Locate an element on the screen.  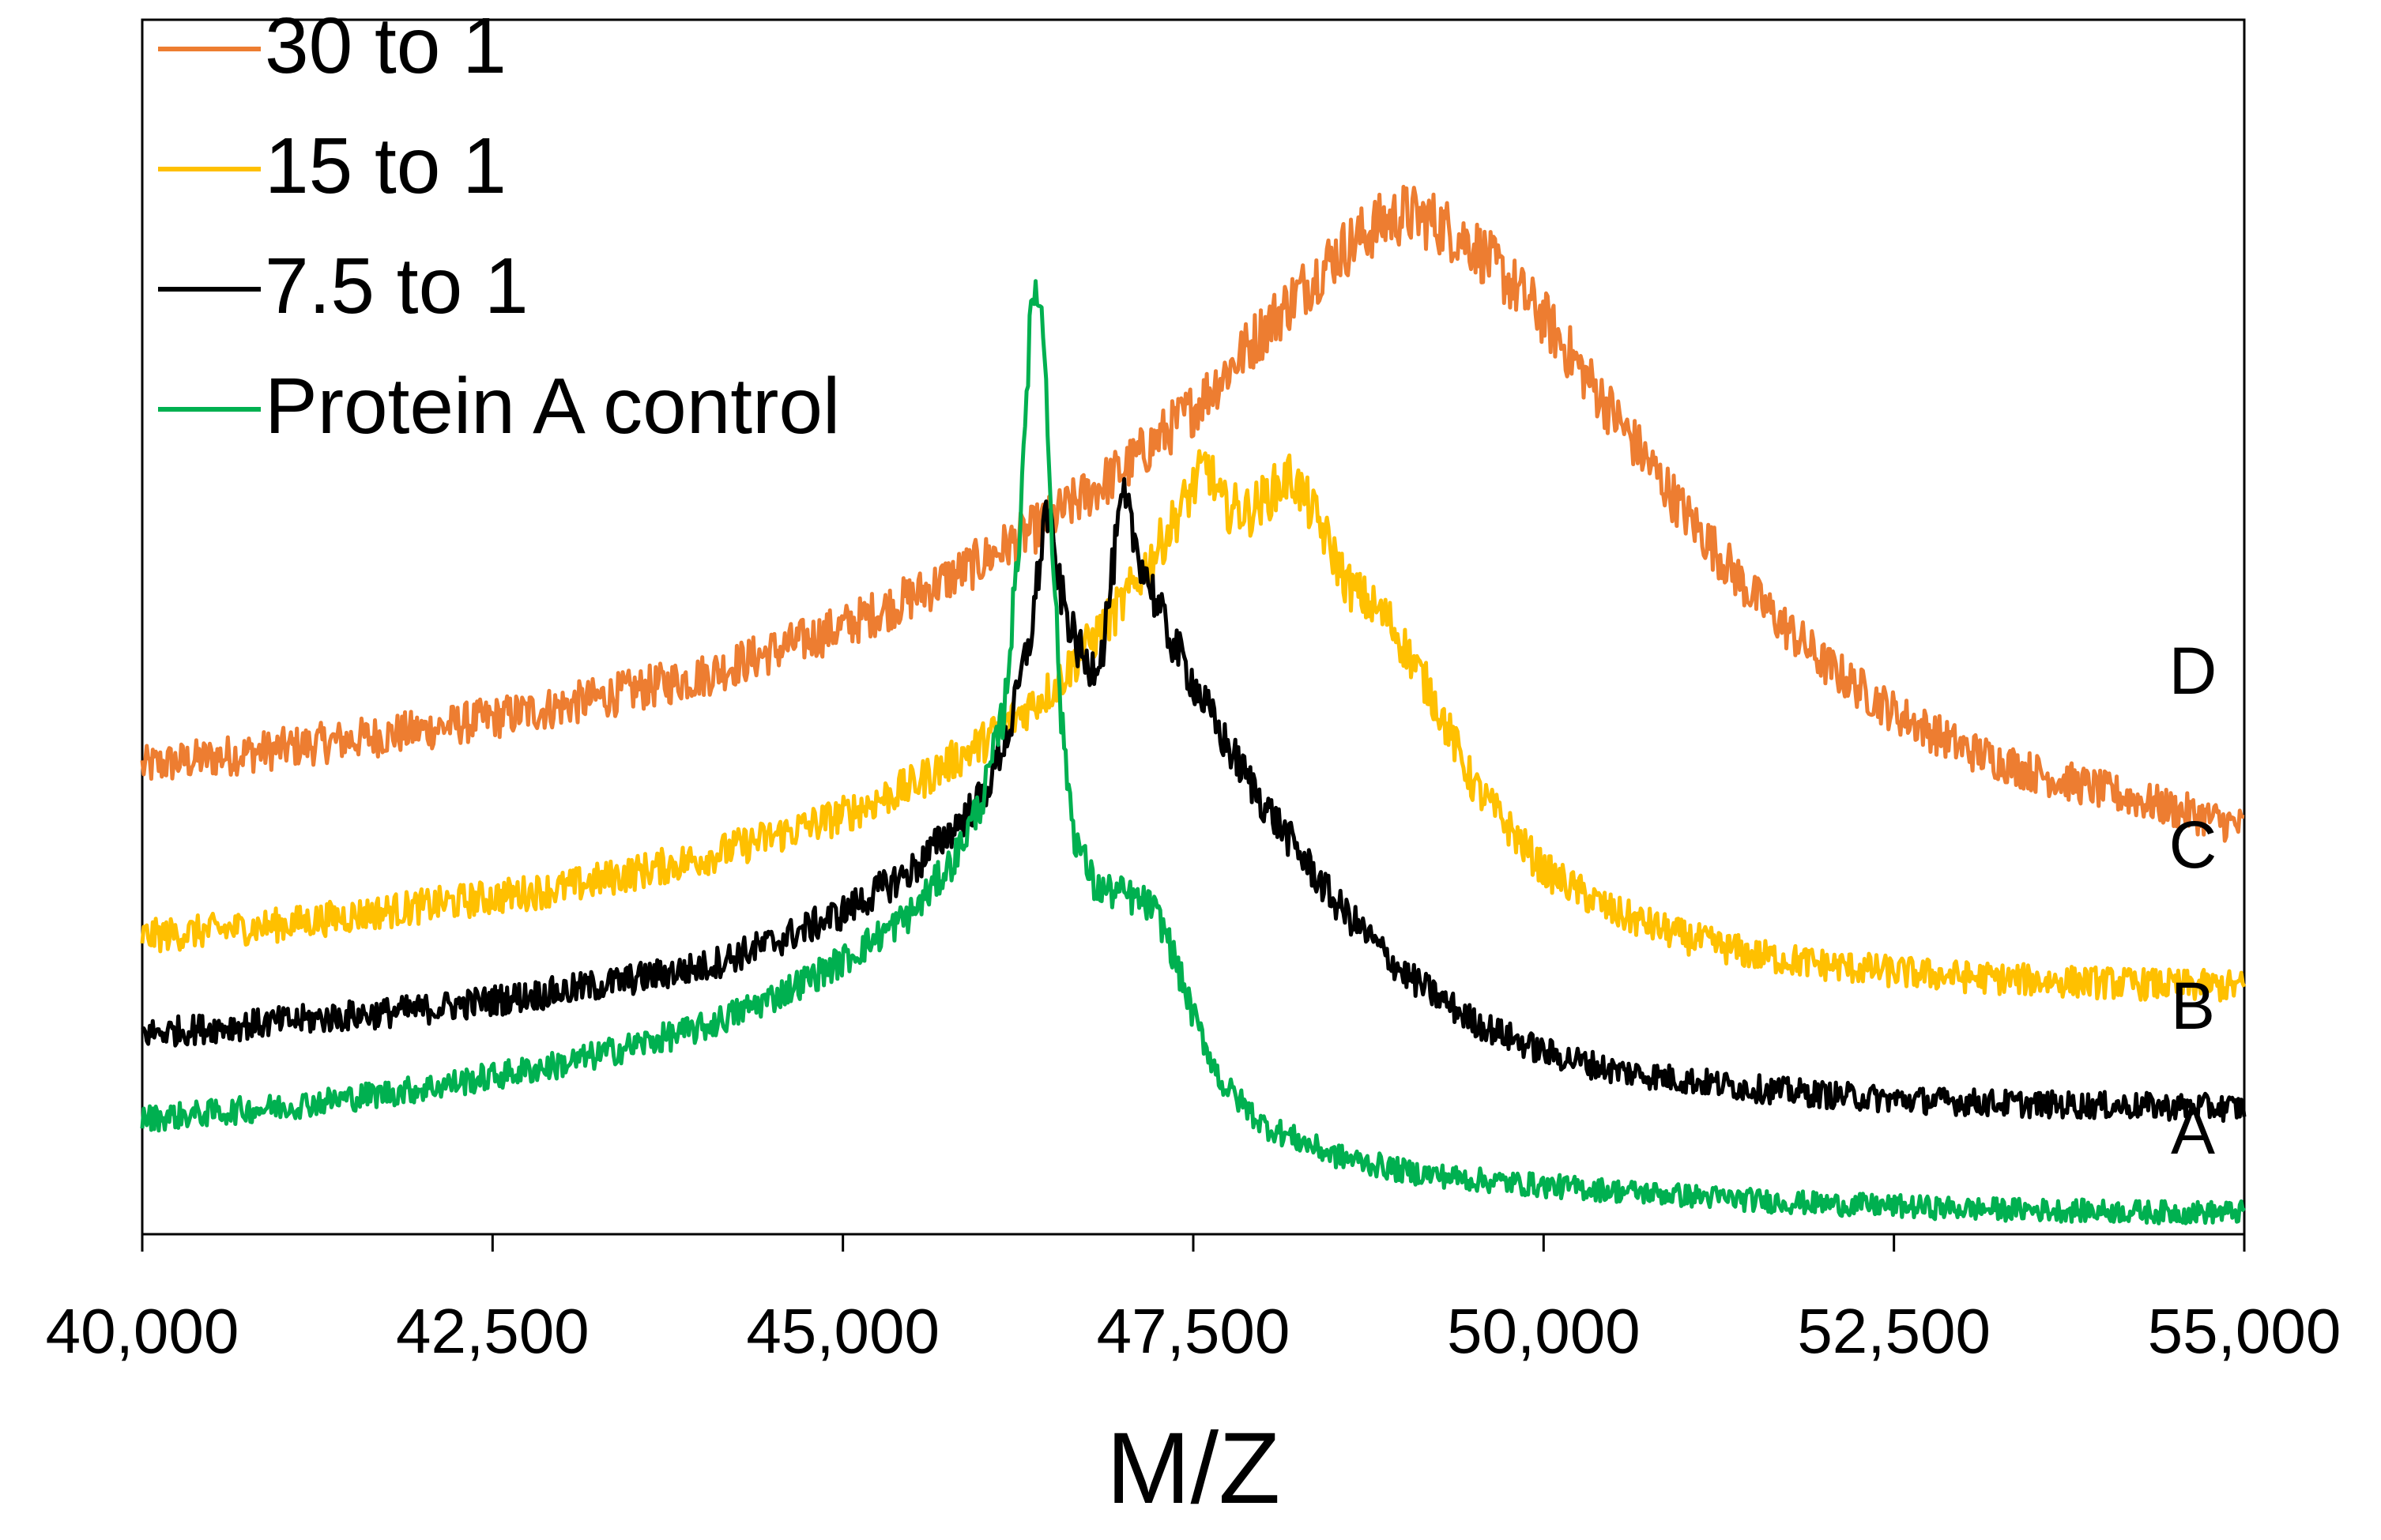
x-tick-label: 40,000 is located at coordinates (142, 1331).